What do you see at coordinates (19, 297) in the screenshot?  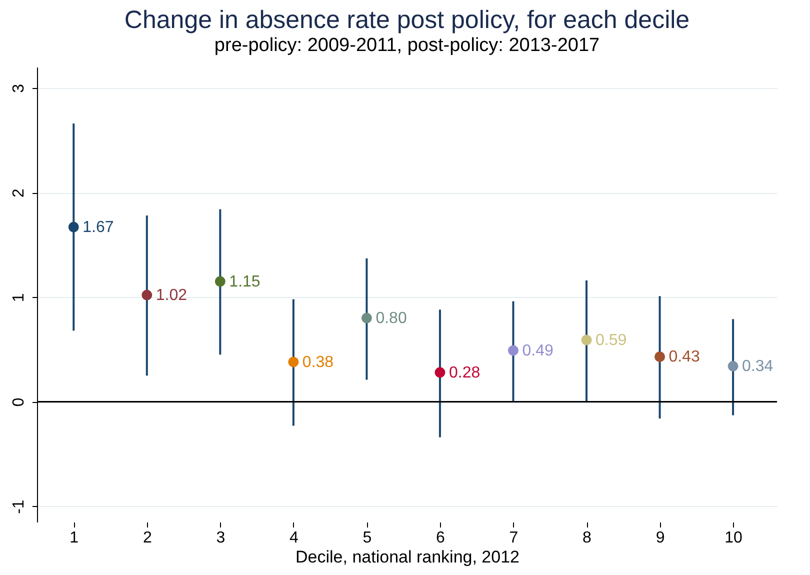 I see `y-tick-label: 1` at bounding box center [19, 297].